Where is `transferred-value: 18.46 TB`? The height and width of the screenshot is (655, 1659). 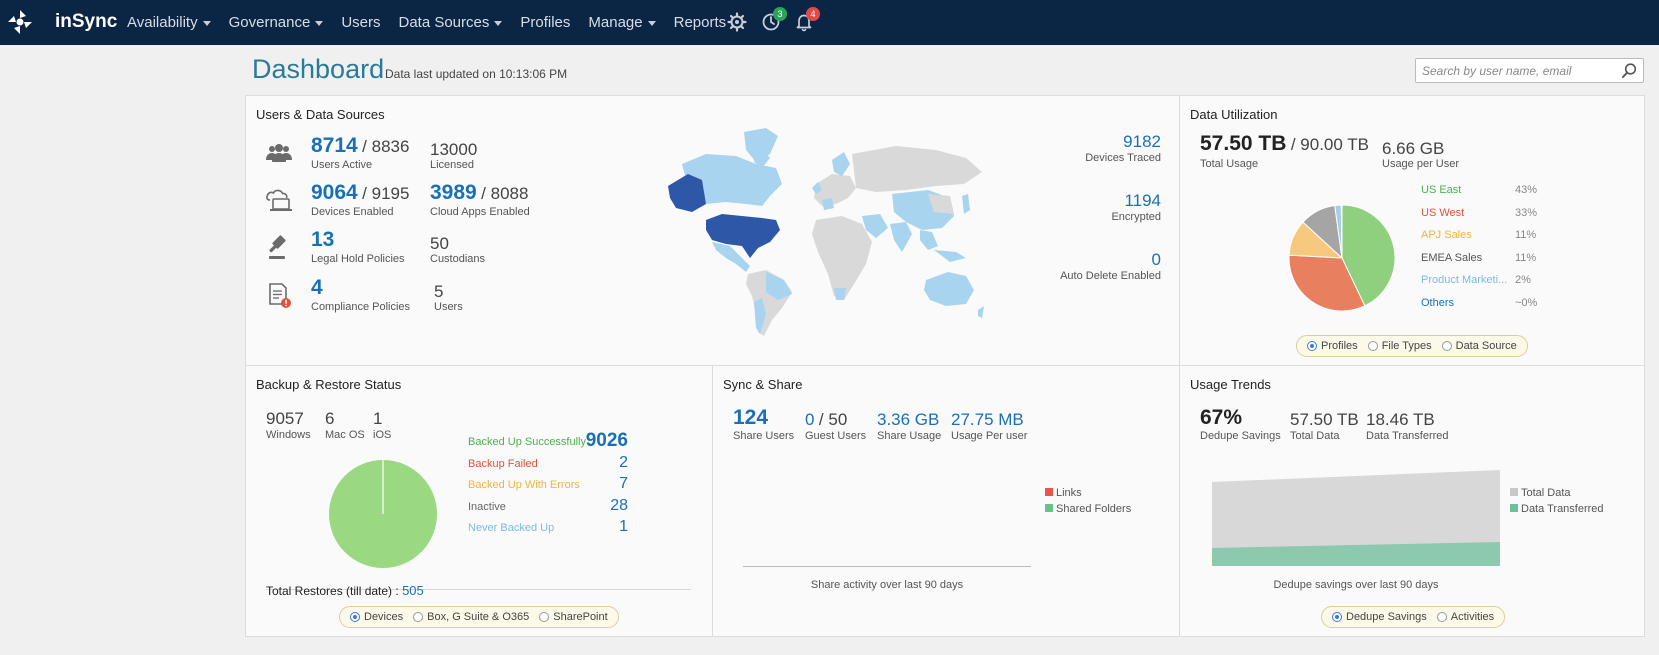
transferred-value: 18.46 TB is located at coordinates (1400, 419).